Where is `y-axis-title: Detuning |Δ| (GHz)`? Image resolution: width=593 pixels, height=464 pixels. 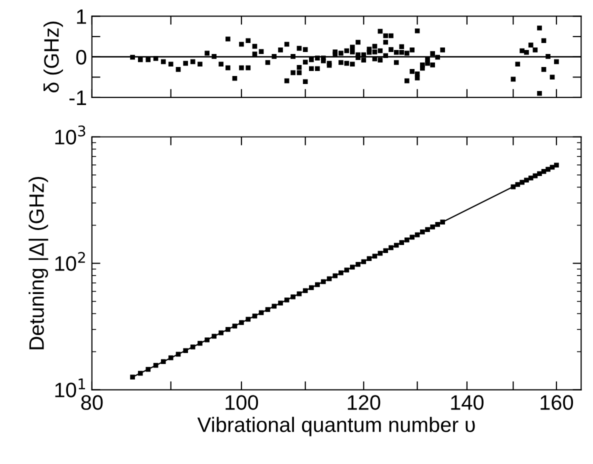 y-axis-title: Detuning |Δ| (GHz) is located at coordinates (38, 263).